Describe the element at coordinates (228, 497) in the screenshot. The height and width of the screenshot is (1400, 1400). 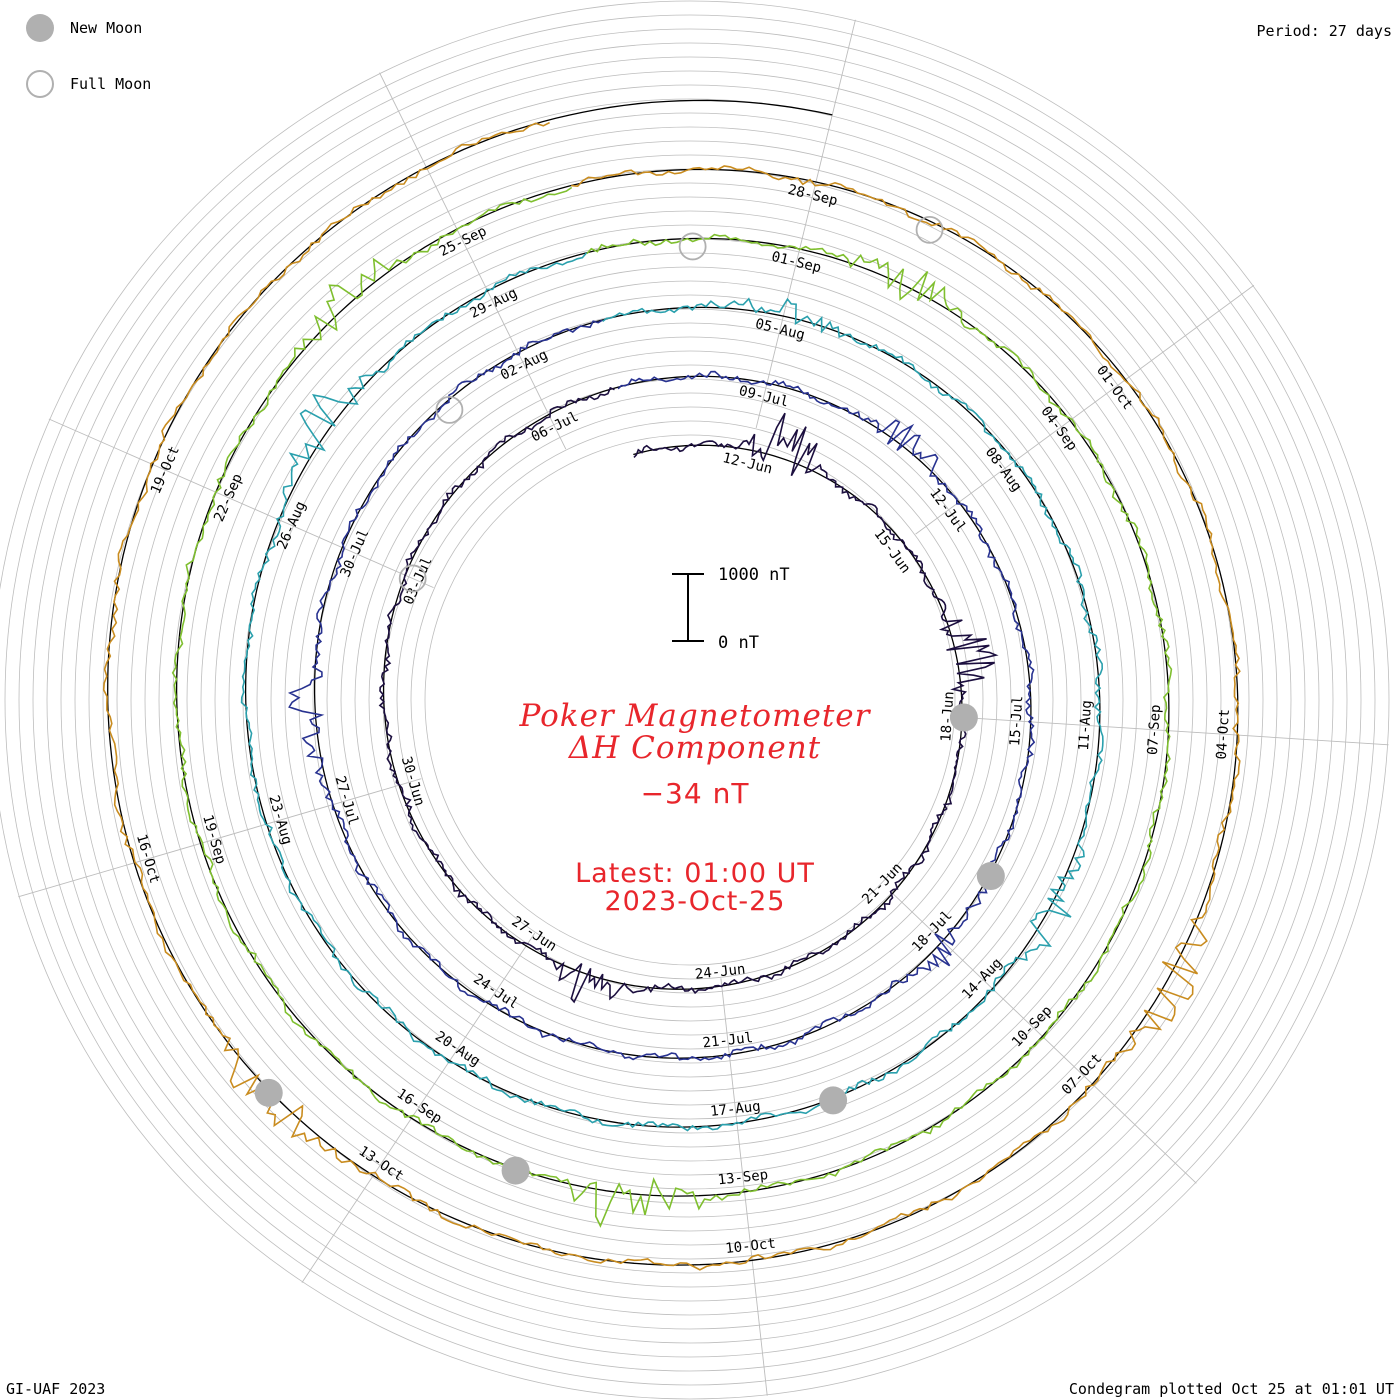
I see `date-label: 22-Sep` at that location.